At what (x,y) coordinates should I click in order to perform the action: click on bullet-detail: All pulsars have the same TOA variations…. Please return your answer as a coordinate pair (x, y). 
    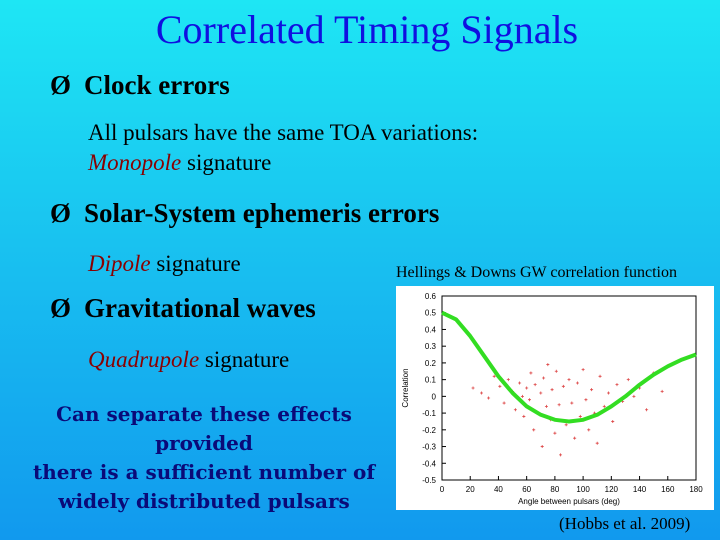
    Looking at the image, I should click on (283, 148).